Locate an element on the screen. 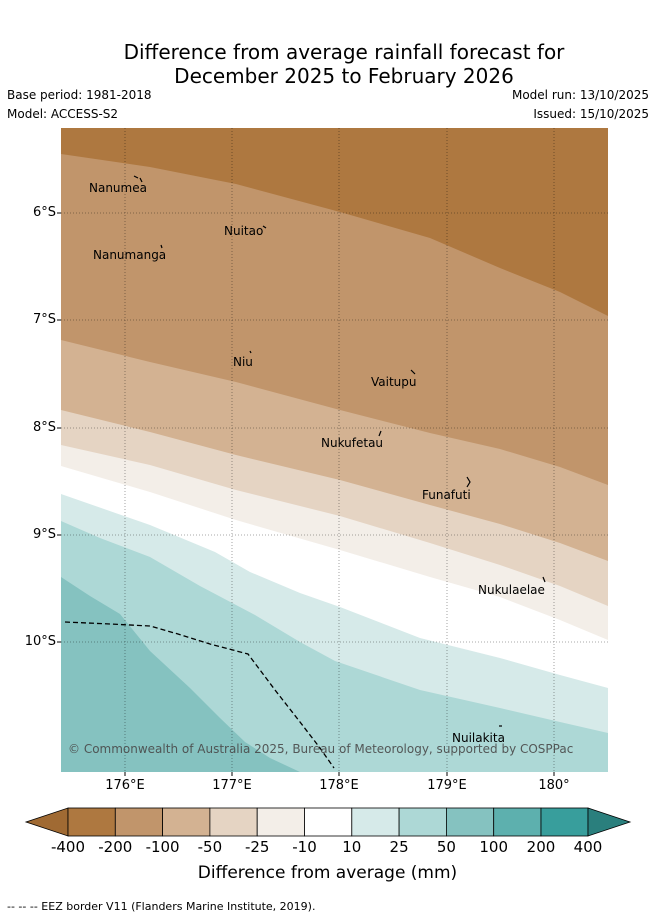  y-tick-label: 10°S is located at coordinates (40, 641).